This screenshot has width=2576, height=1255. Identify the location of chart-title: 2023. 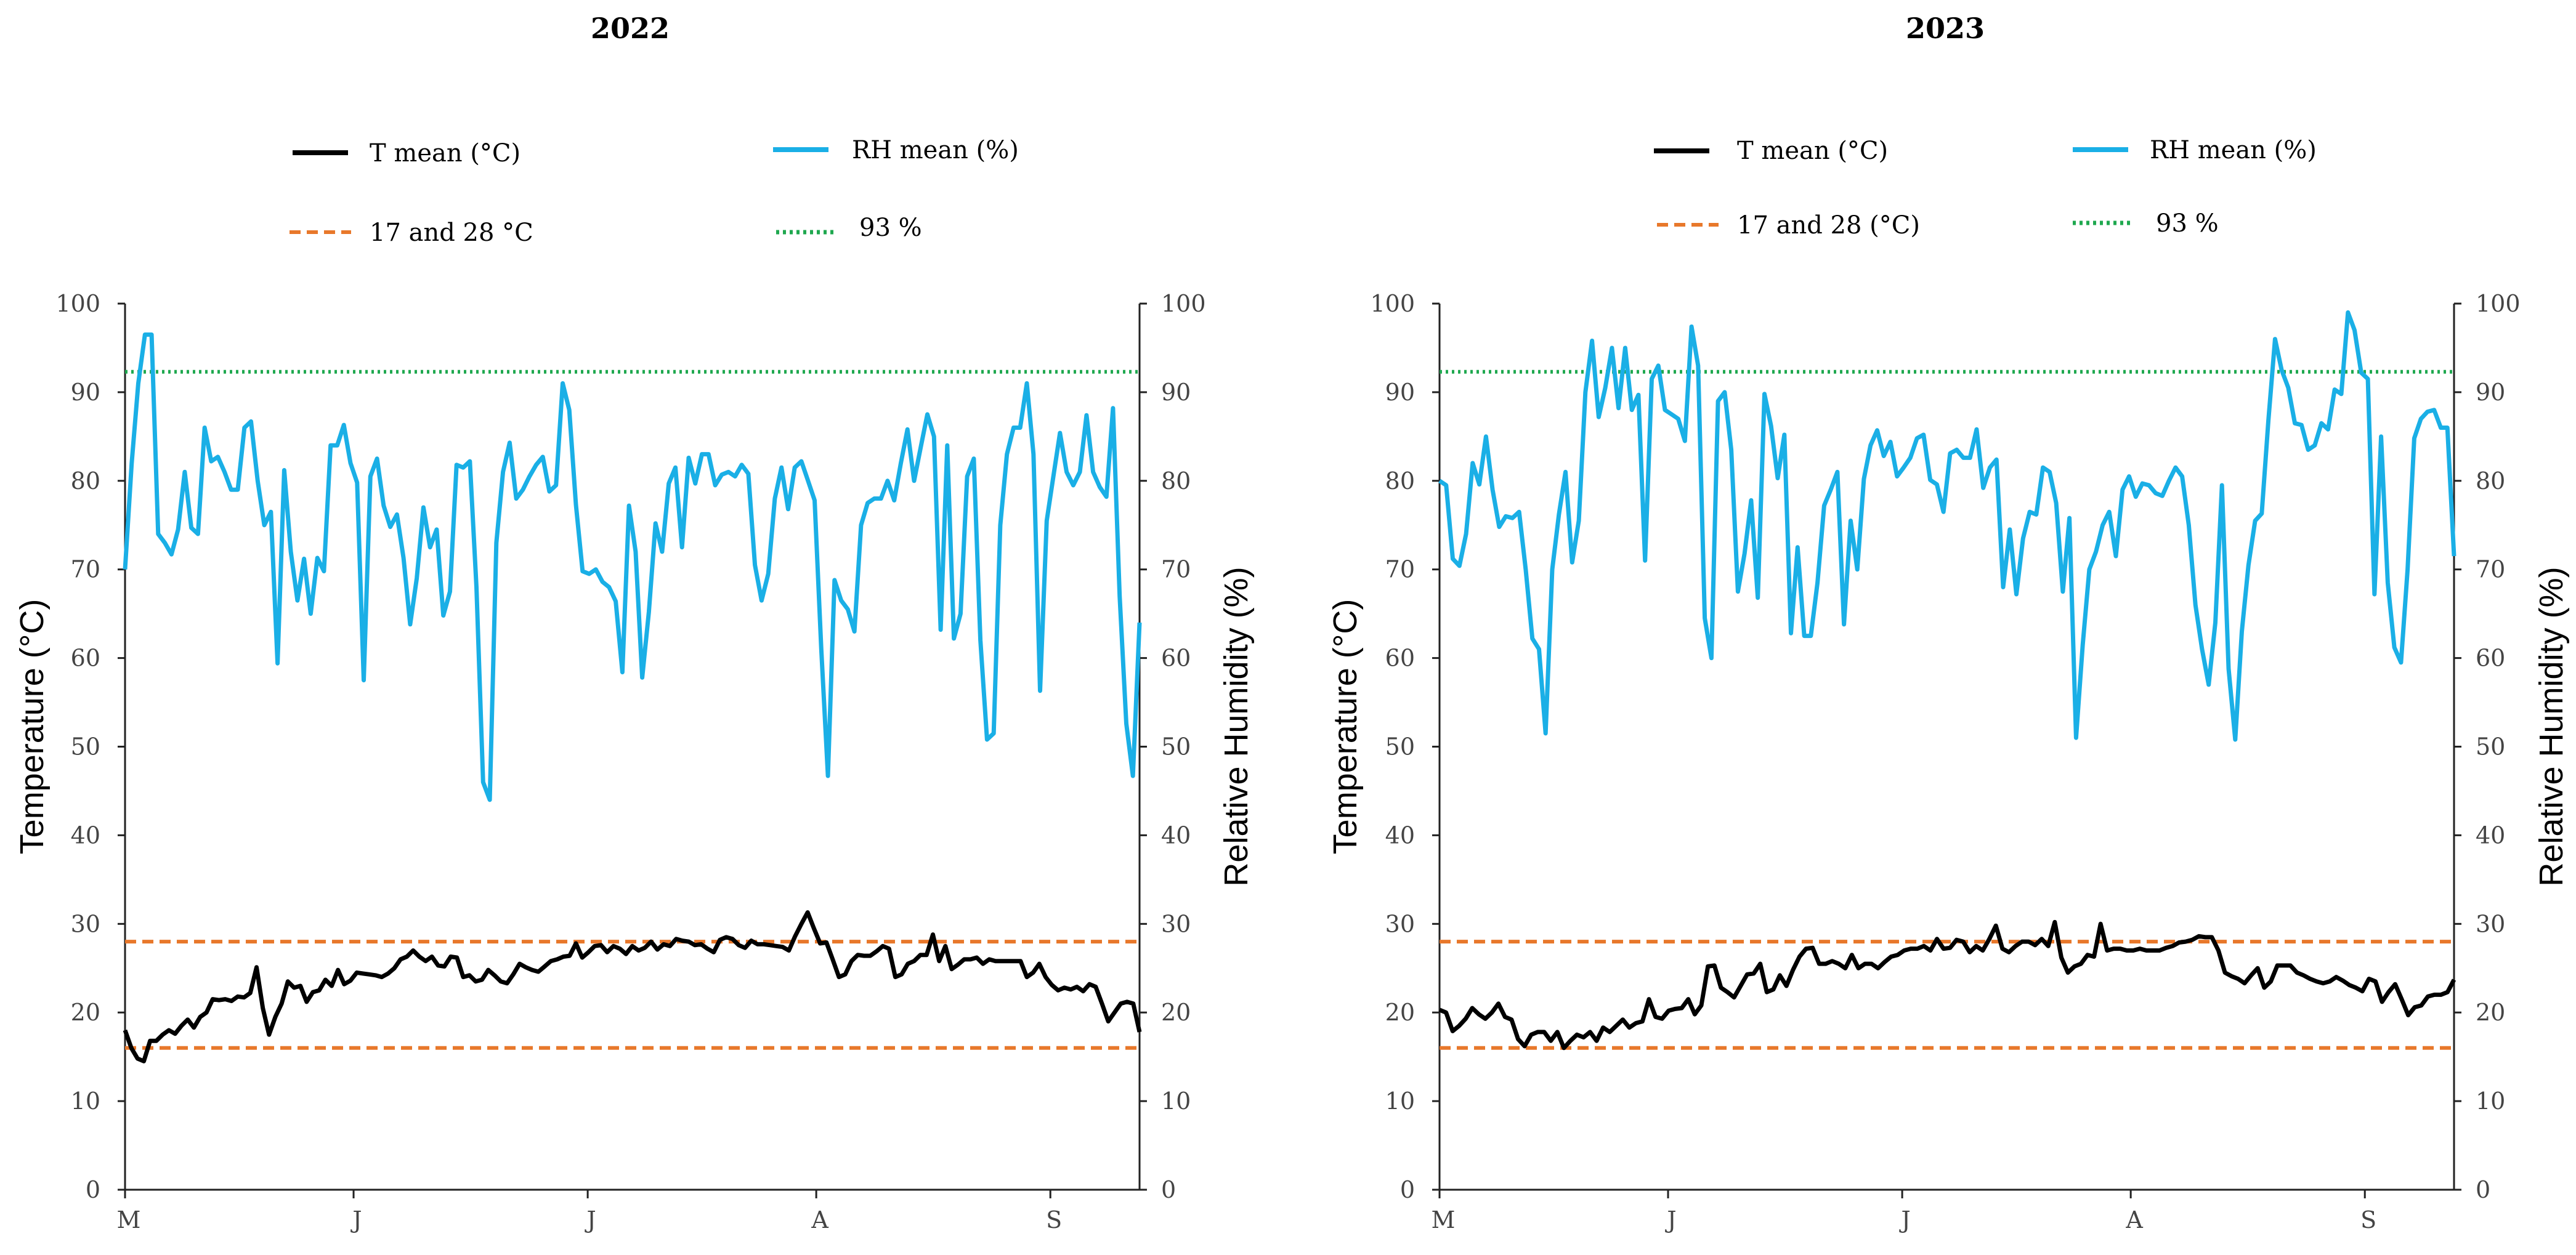
(1945, 28).